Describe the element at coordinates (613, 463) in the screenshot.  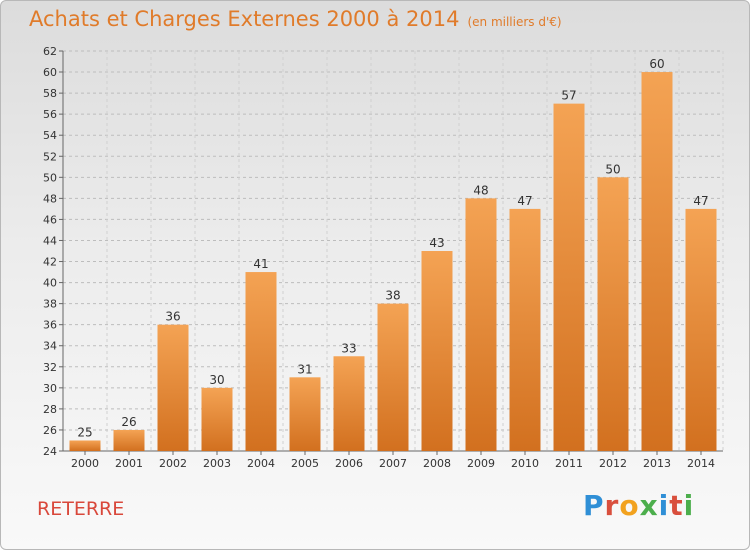
I see `x-tick-label: 2012` at that location.